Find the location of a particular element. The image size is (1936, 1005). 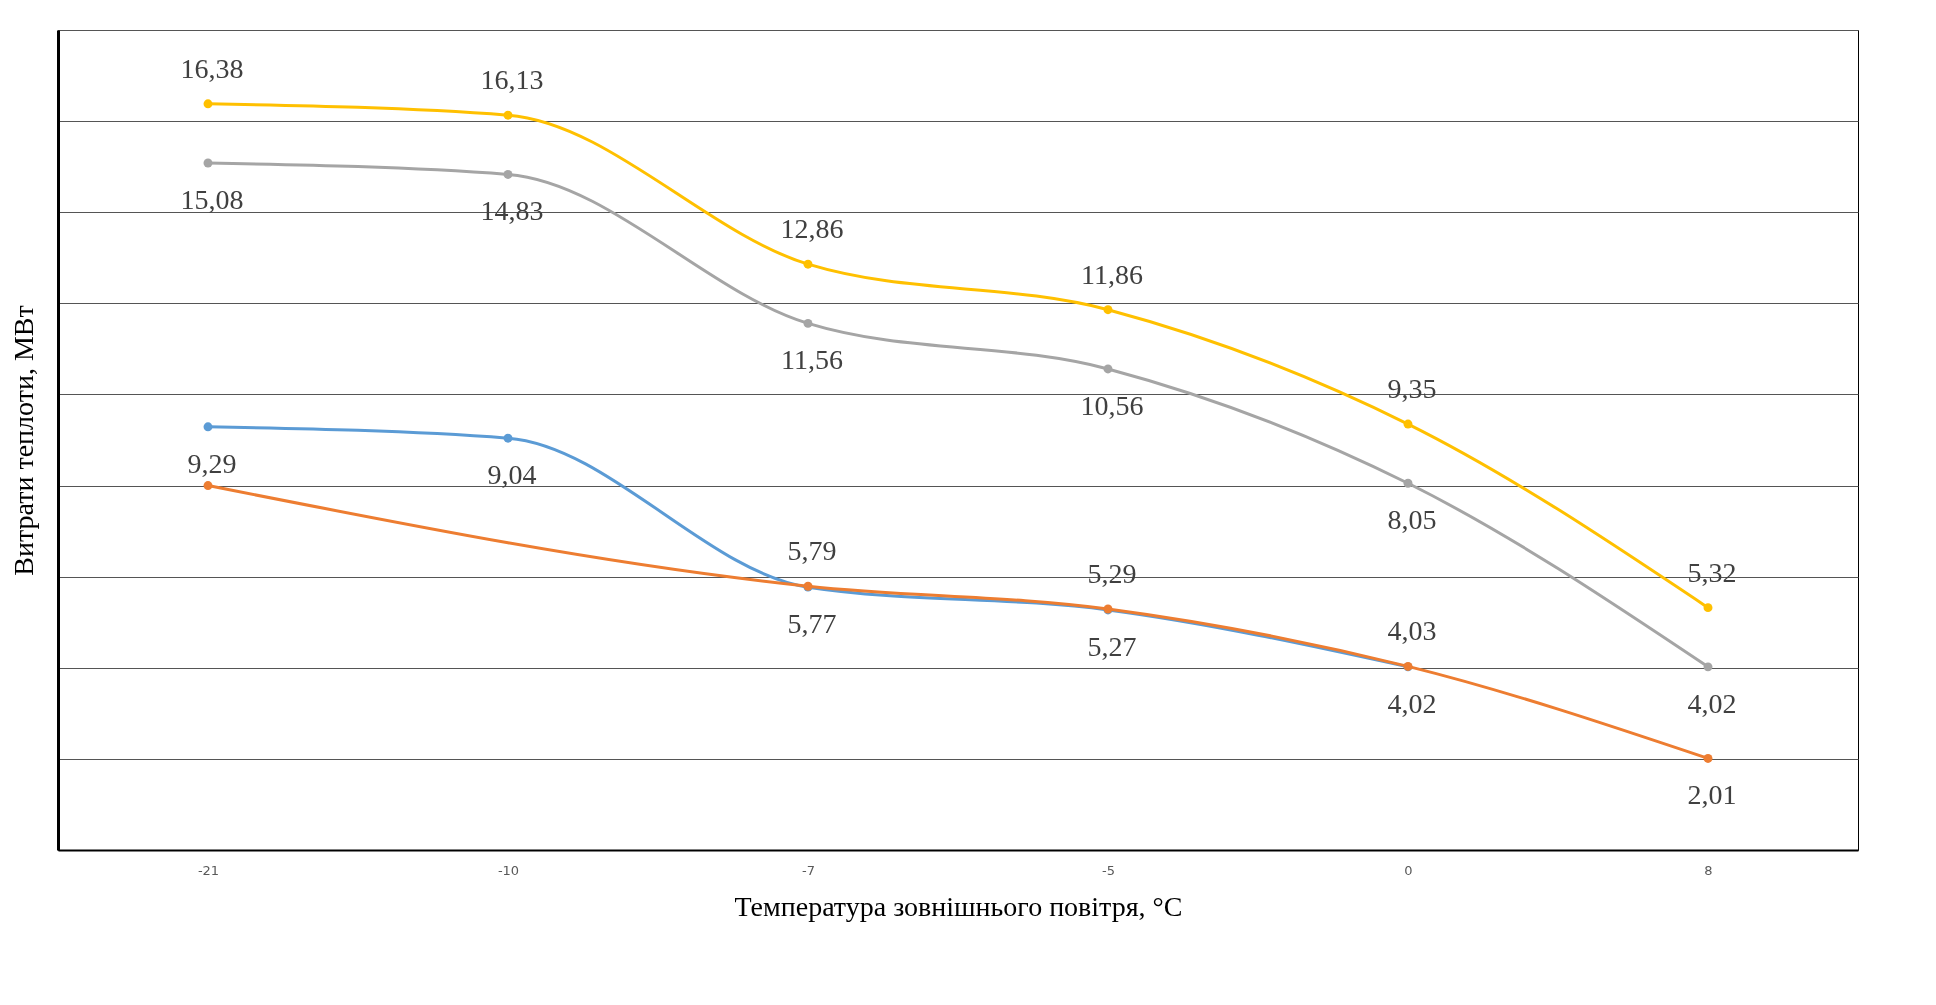

data-label: 11,56 is located at coordinates (812, 360).